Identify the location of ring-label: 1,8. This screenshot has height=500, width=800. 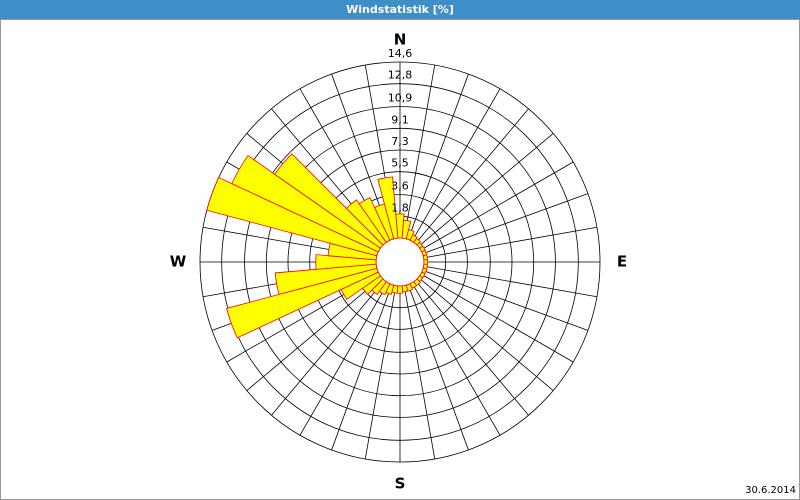
(400, 207).